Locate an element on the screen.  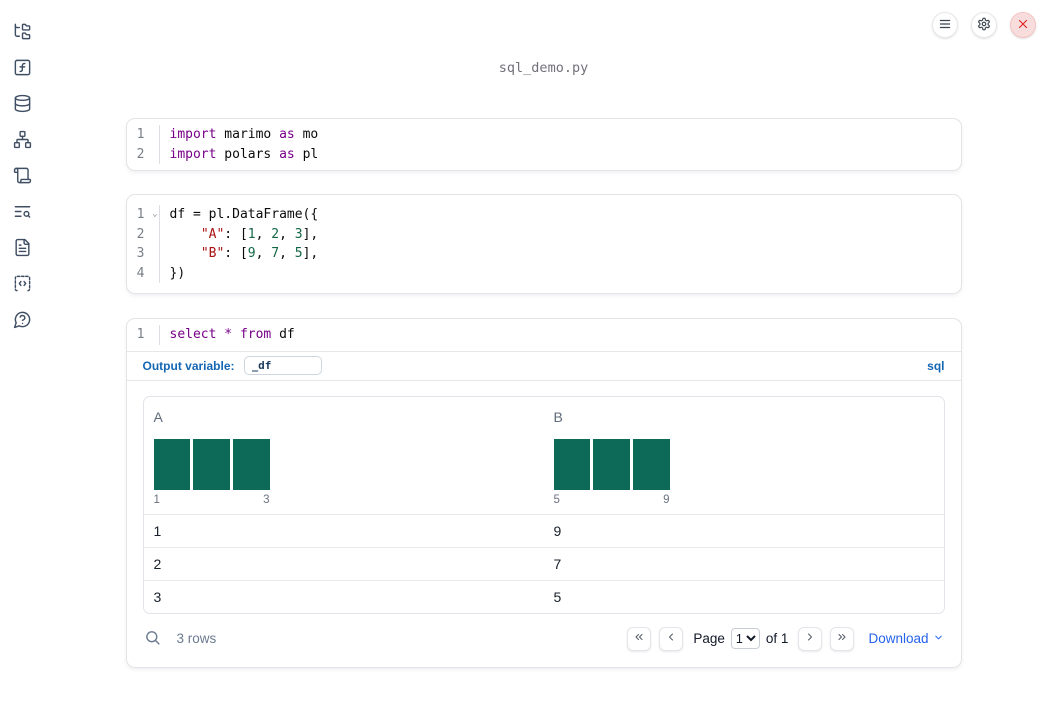
sidebar-item-file-explorer is located at coordinates (22, 33).